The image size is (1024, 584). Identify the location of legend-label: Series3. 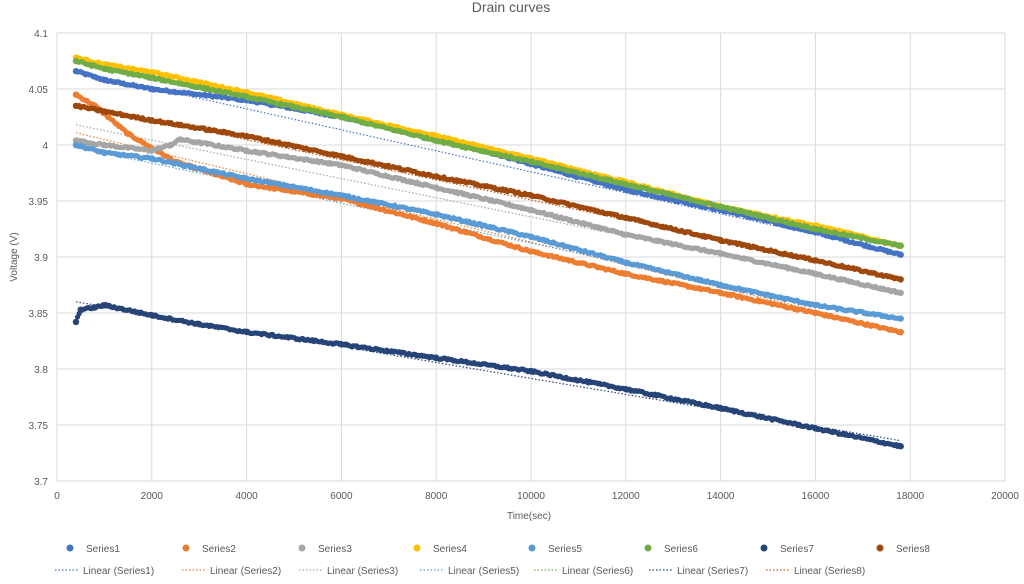
(335, 549).